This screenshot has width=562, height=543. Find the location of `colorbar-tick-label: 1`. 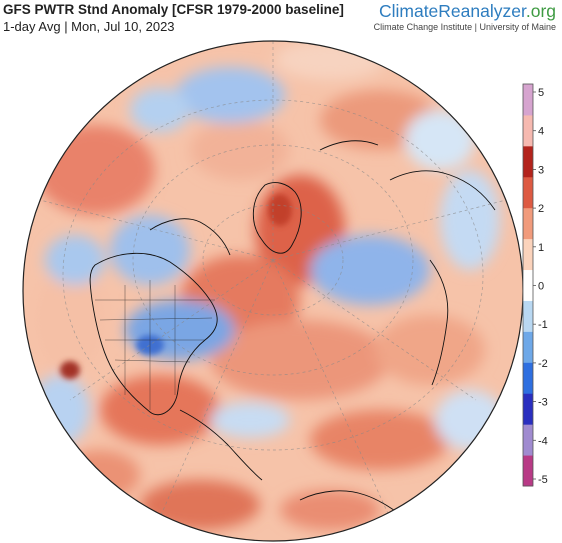

colorbar-tick-label: 1 is located at coordinates (541, 248).